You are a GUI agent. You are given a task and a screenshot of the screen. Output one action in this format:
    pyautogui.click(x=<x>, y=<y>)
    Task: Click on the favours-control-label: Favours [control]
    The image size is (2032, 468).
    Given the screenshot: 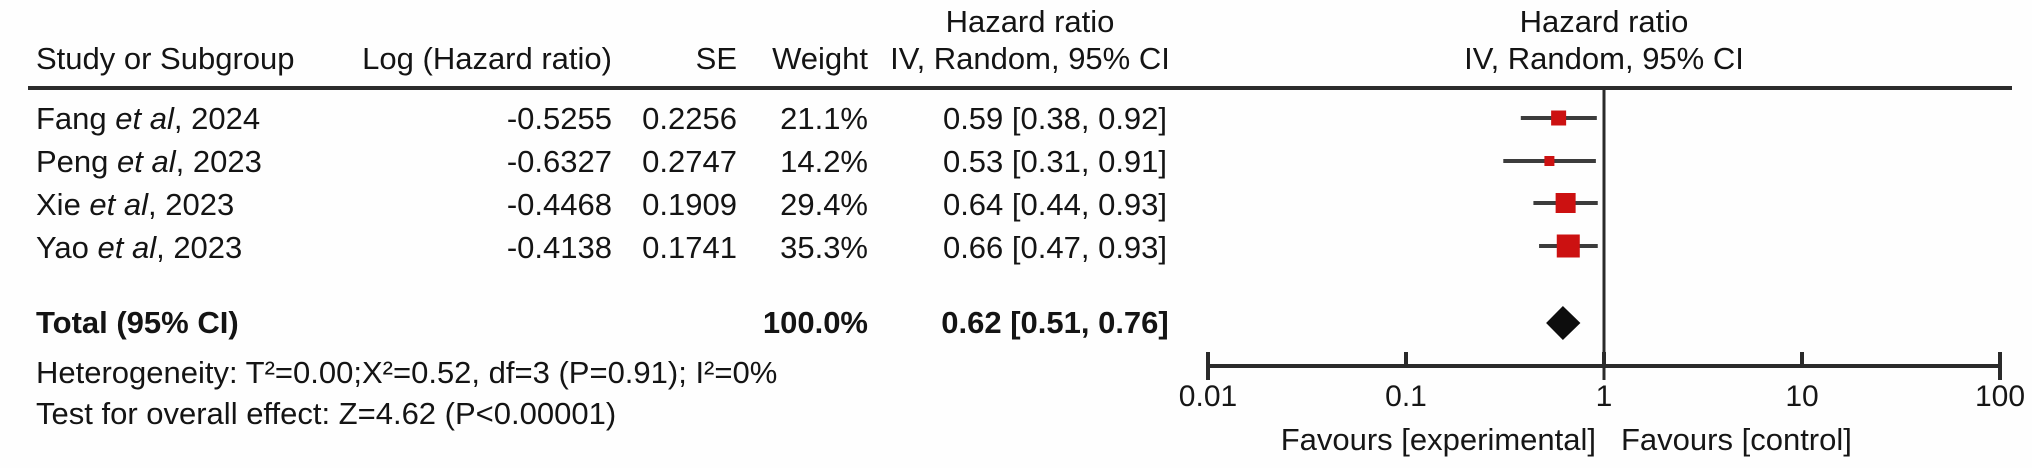 What is the action you would take?
    pyautogui.click(x=1736, y=439)
    